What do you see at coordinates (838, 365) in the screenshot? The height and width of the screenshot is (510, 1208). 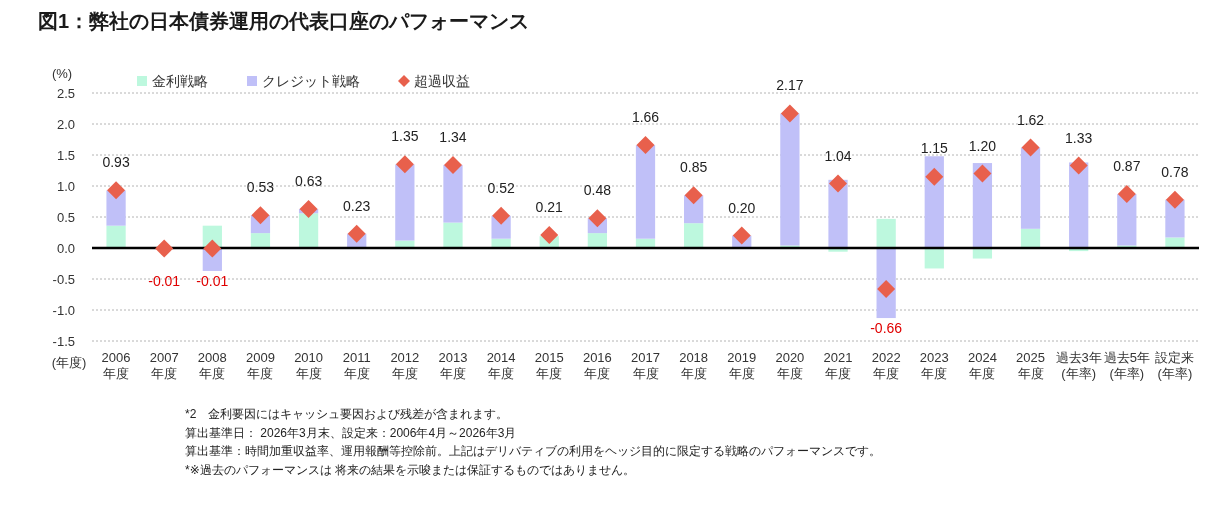 I see `x-tick-label: 2021 年度` at bounding box center [838, 365].